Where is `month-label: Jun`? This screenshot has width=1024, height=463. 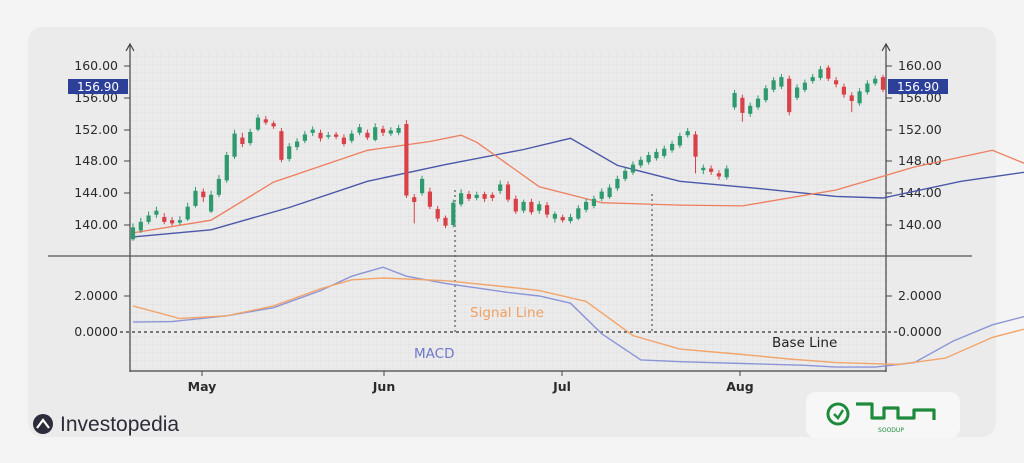 month-label: Jun is located at coordinates (383, 386).